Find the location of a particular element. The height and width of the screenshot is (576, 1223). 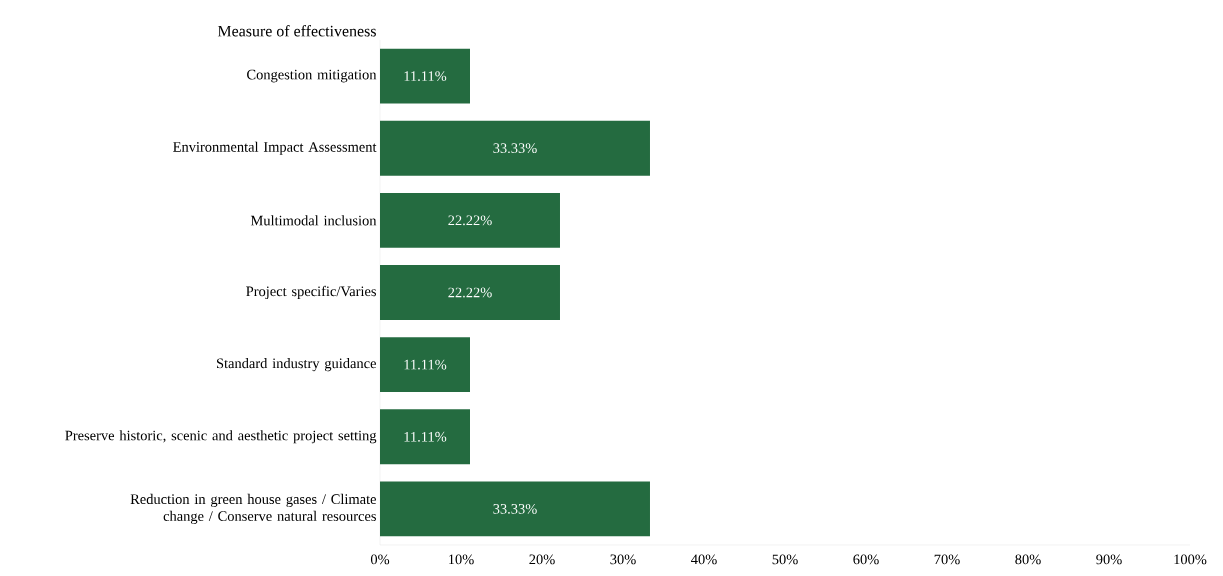

x-tick-label: 40% is located at coordinates (704, 559).